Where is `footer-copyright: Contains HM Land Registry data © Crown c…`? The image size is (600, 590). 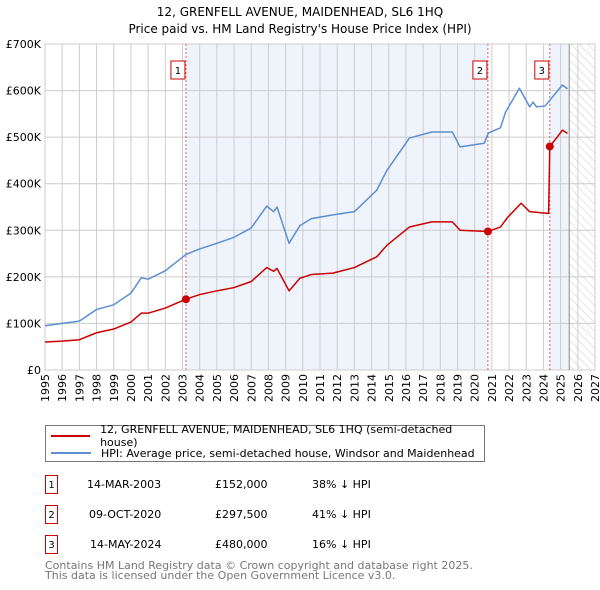
footer-copyright: Contains HM Land Registry data © Crown c… is located at coordinates (259, 565).